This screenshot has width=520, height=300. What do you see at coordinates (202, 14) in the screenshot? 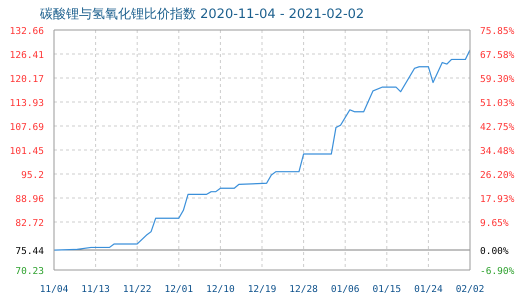
I see `chart-title: 碳酸锂与氢氧化锂比价指数 2020-11-04 - 2021-02-02` at bounding box center [202, 14].